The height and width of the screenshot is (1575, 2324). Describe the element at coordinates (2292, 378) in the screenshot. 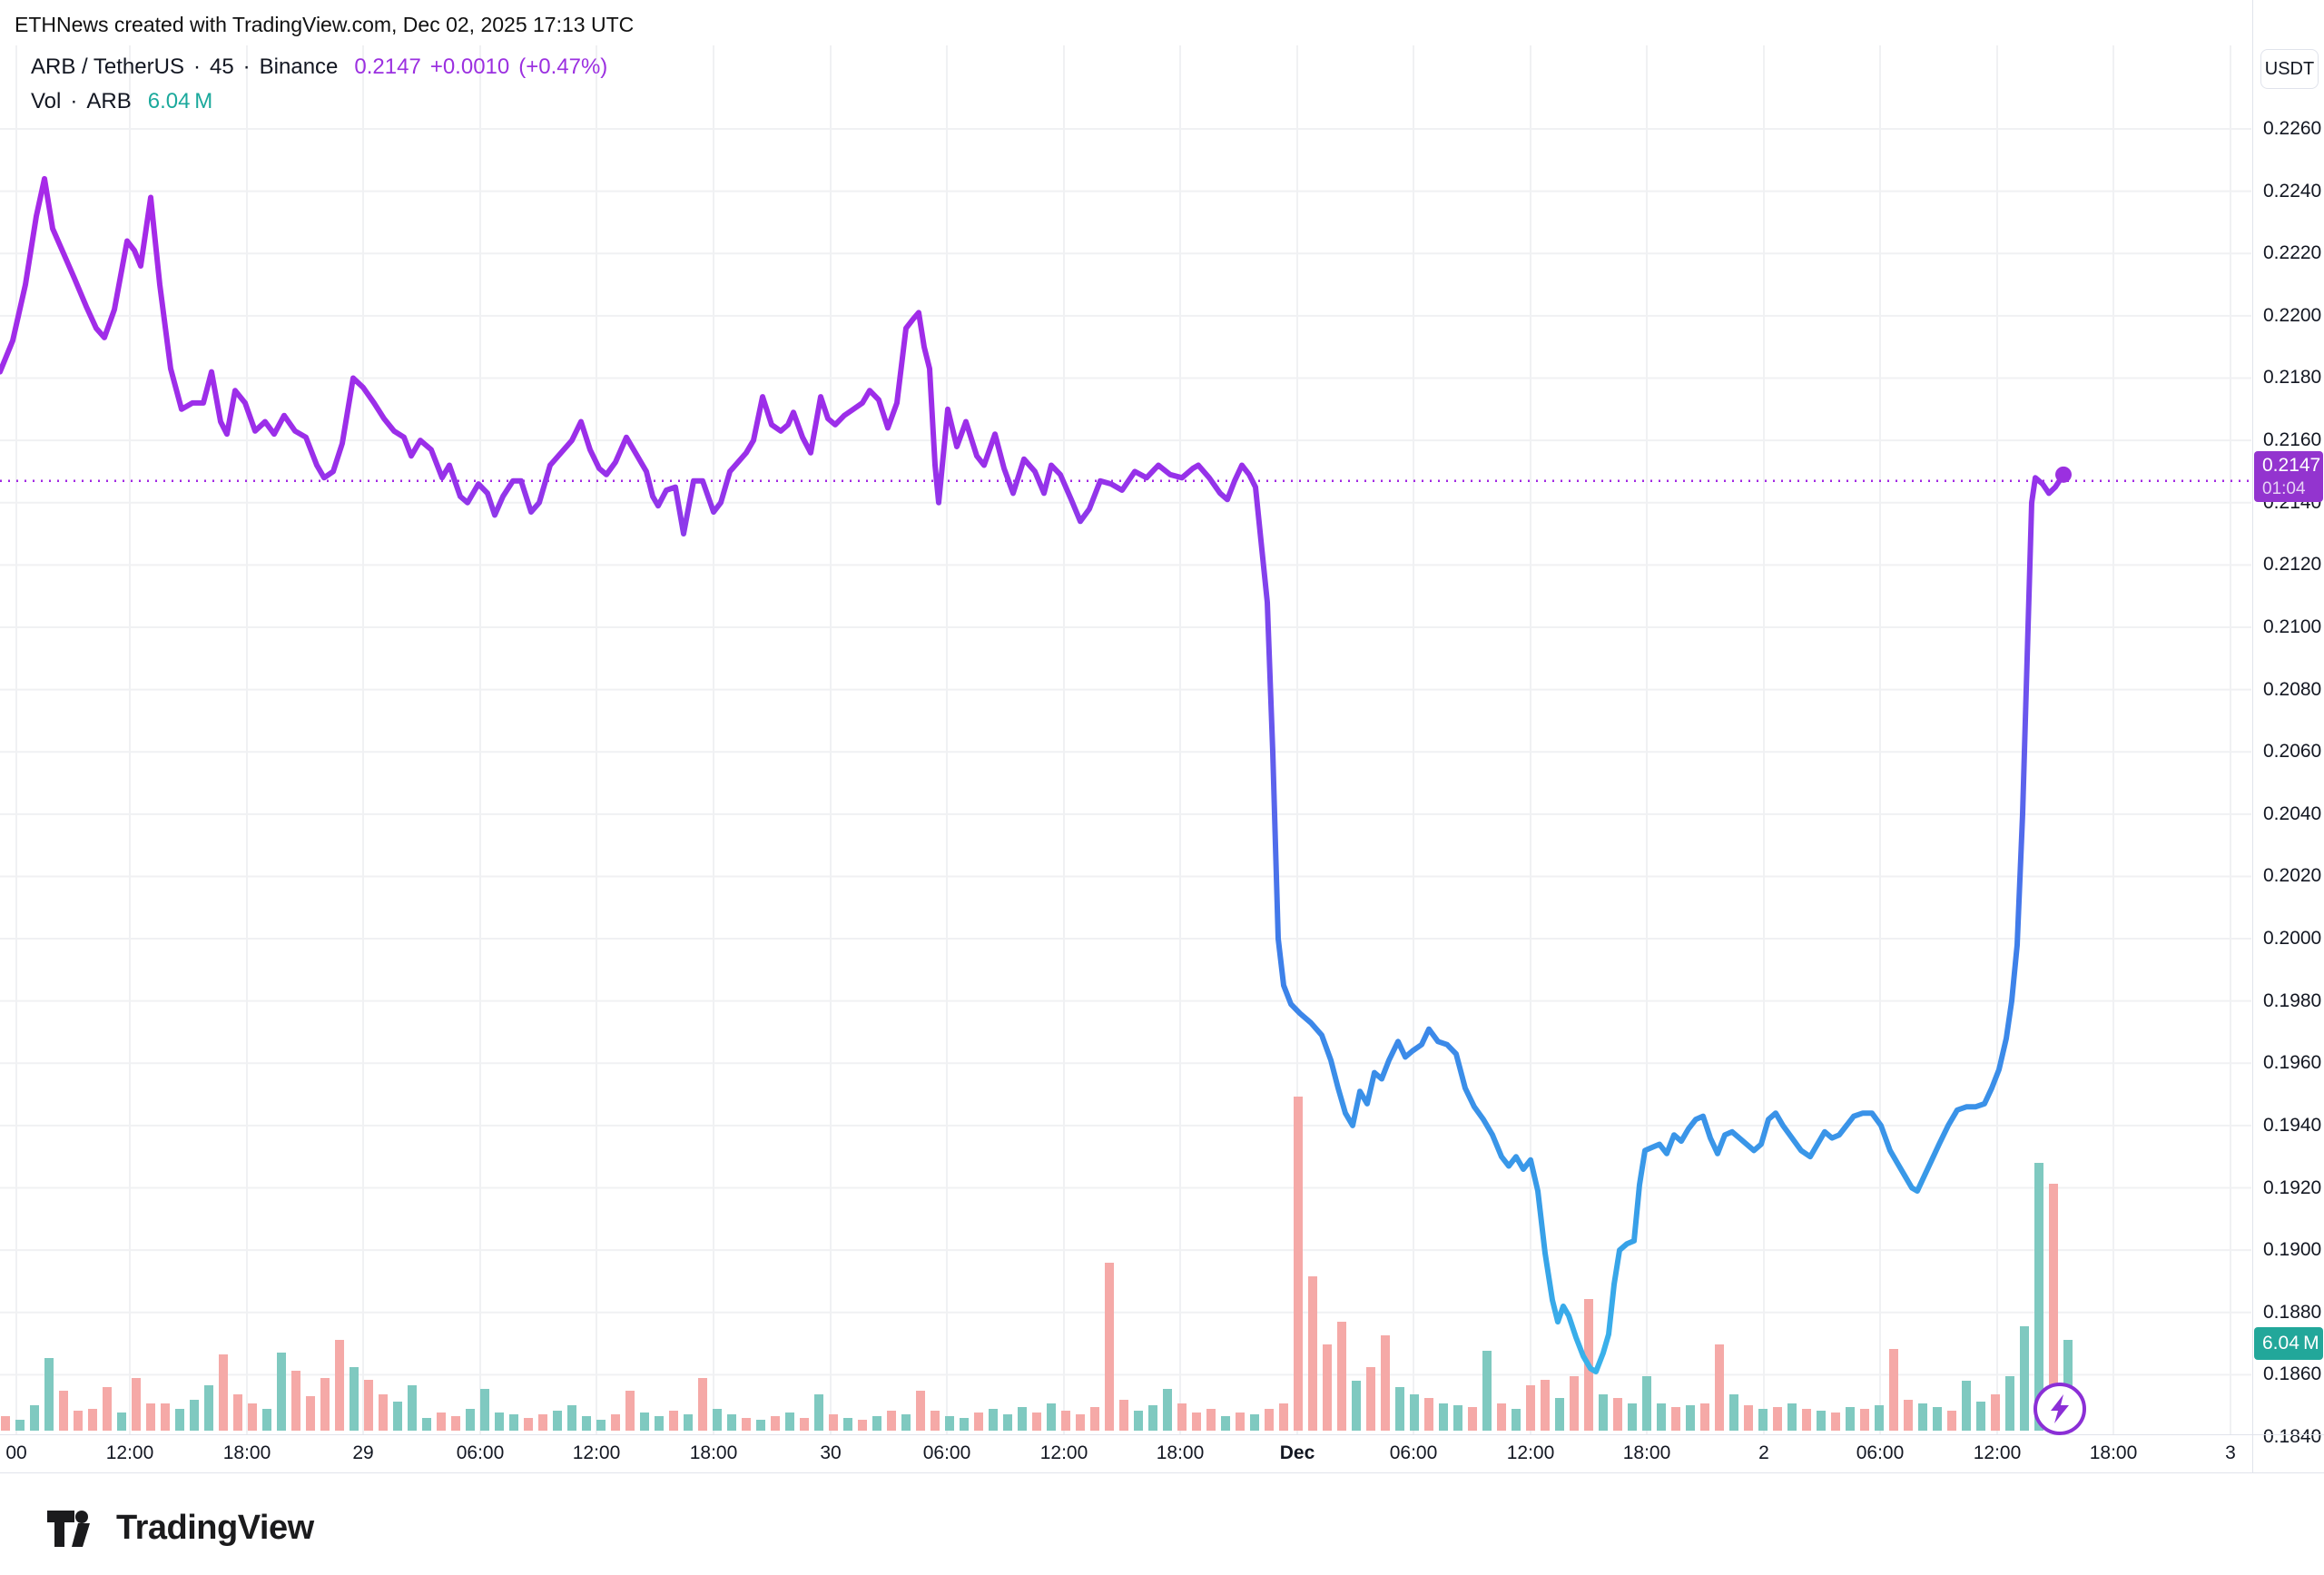

I see `price-tick-label: 0.2180` at that location.